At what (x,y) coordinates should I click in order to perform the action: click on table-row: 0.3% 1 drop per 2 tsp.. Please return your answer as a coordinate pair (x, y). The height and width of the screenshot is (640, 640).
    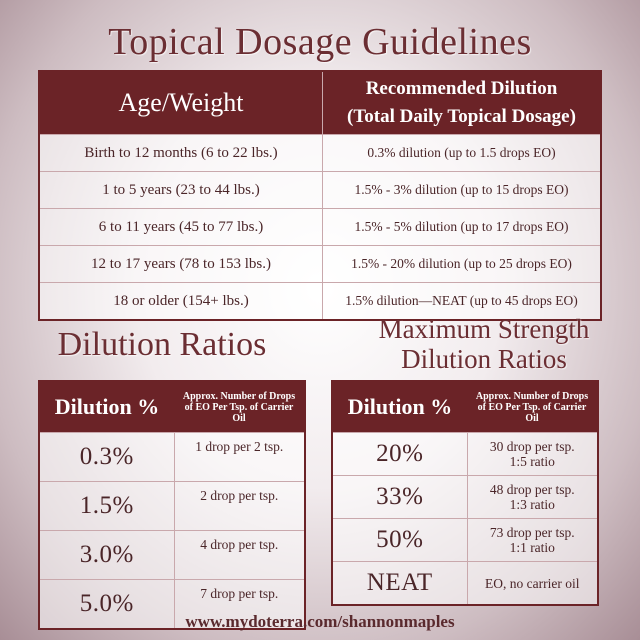
    Looking at the image, I should click on (172, 457).